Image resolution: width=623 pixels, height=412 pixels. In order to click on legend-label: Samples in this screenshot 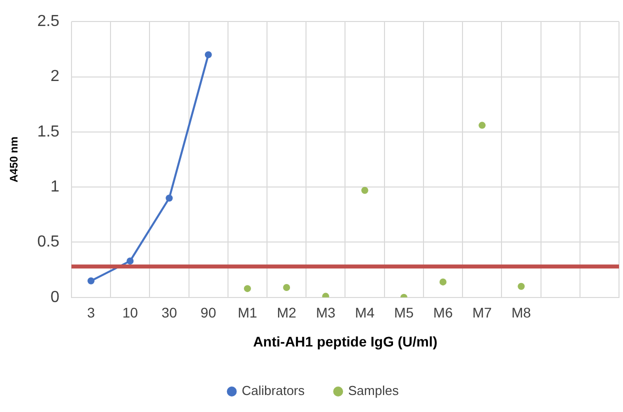, I will do `click(374, 390)`.